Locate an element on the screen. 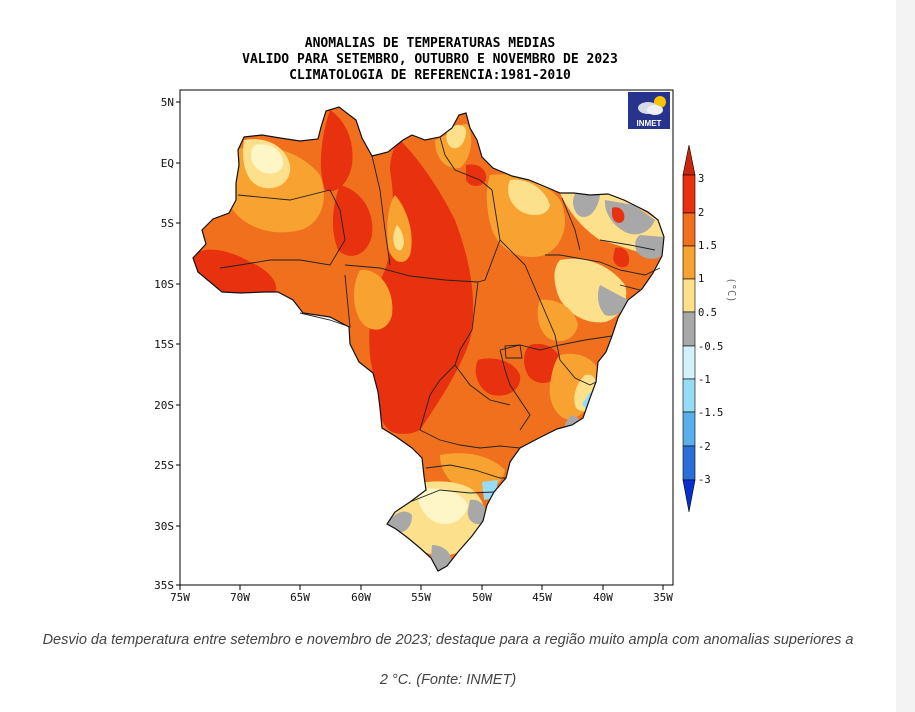 This screenshot has width=915, height=712. lat-label-10s: 10S is located at coordinates (164, 284).